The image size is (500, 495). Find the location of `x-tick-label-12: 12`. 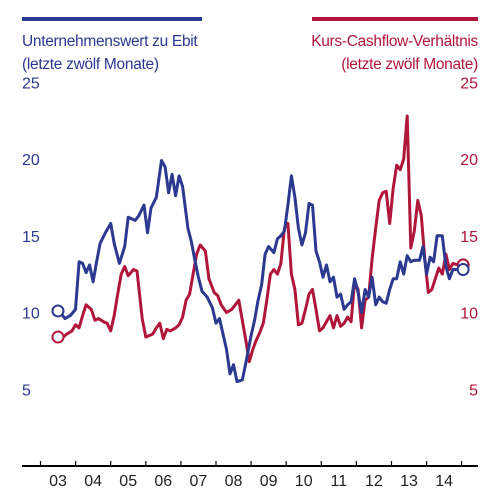

x-tick-label-12: 12 is located at coordinates (374, 481).